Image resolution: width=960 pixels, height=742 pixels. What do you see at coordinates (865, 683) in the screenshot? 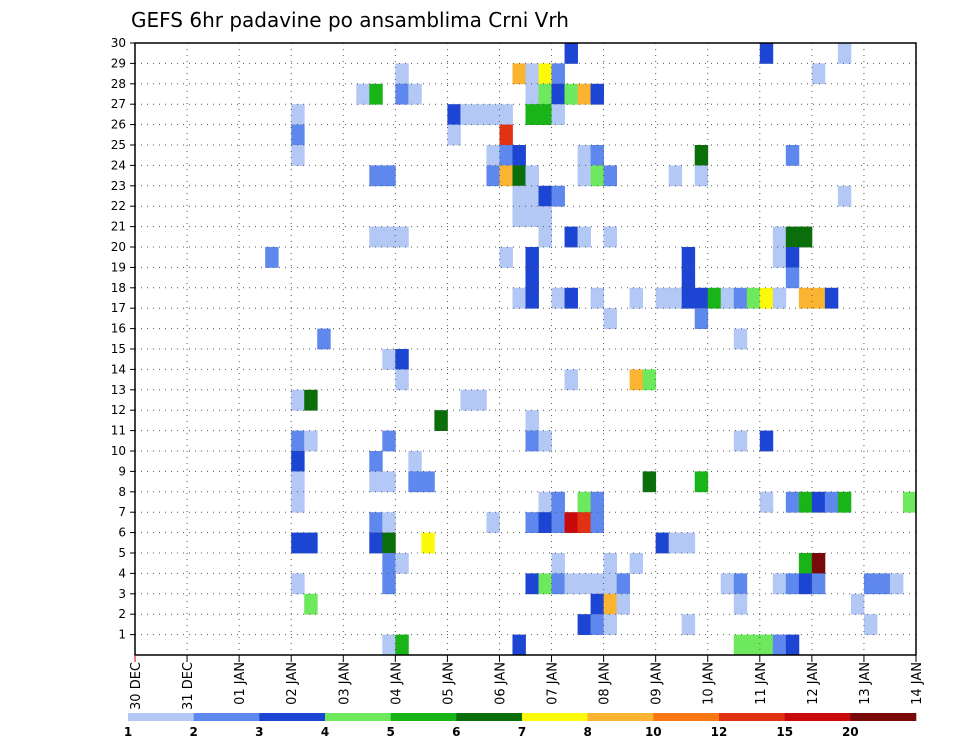
I see `x-tick-label: 13 JAN` at bounding box center [865, 683].